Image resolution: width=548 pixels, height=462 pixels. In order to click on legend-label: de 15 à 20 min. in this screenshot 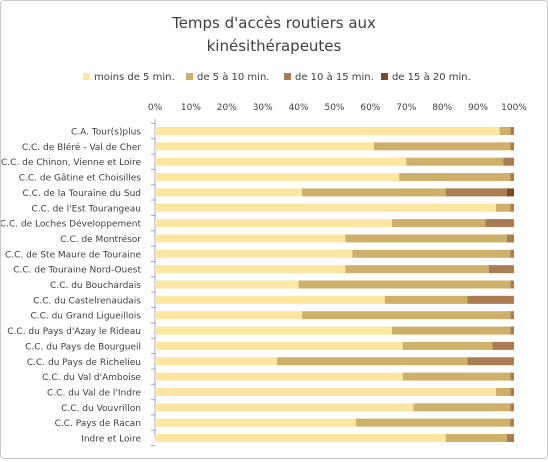, I will do `click(431, 77)`.